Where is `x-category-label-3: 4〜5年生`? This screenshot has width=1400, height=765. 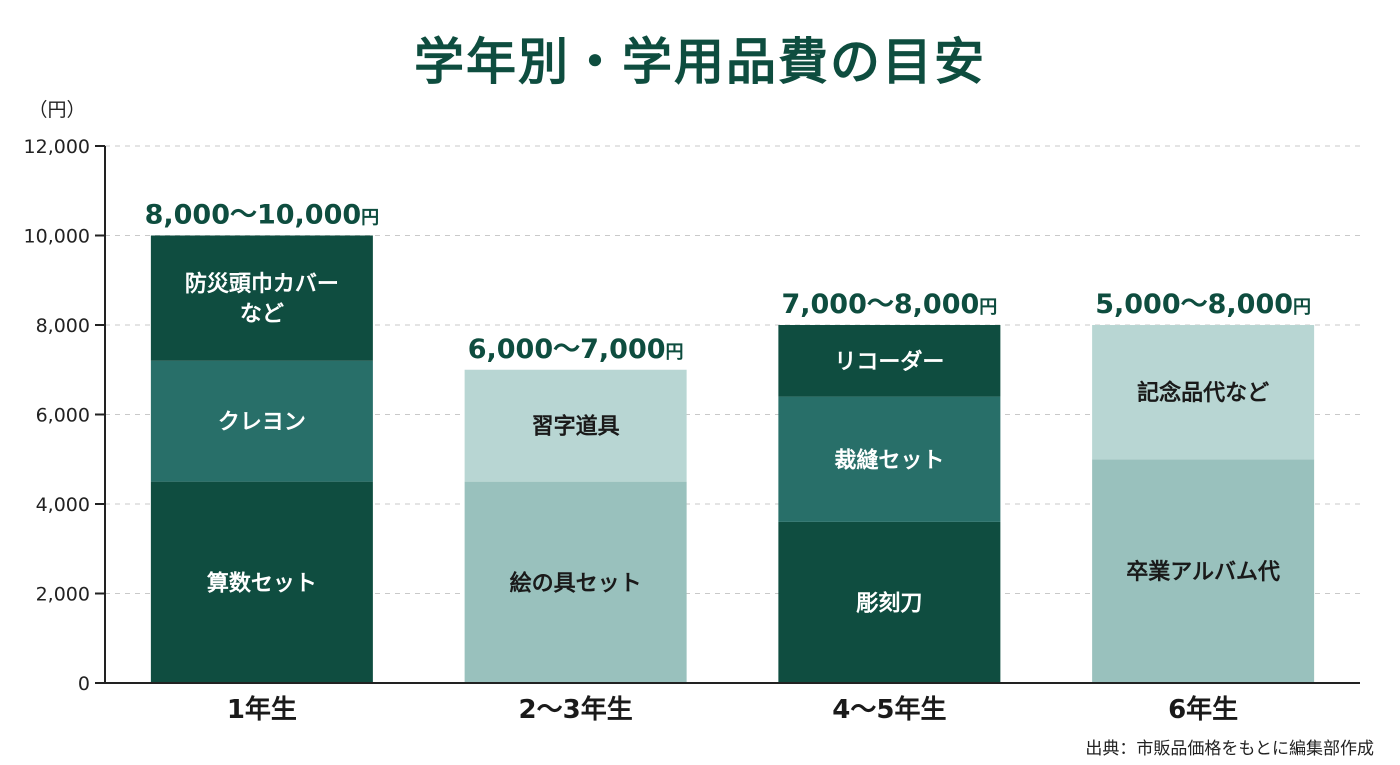 x-category-label-3: 4〜5年生 is located at coordinates (889, 709).